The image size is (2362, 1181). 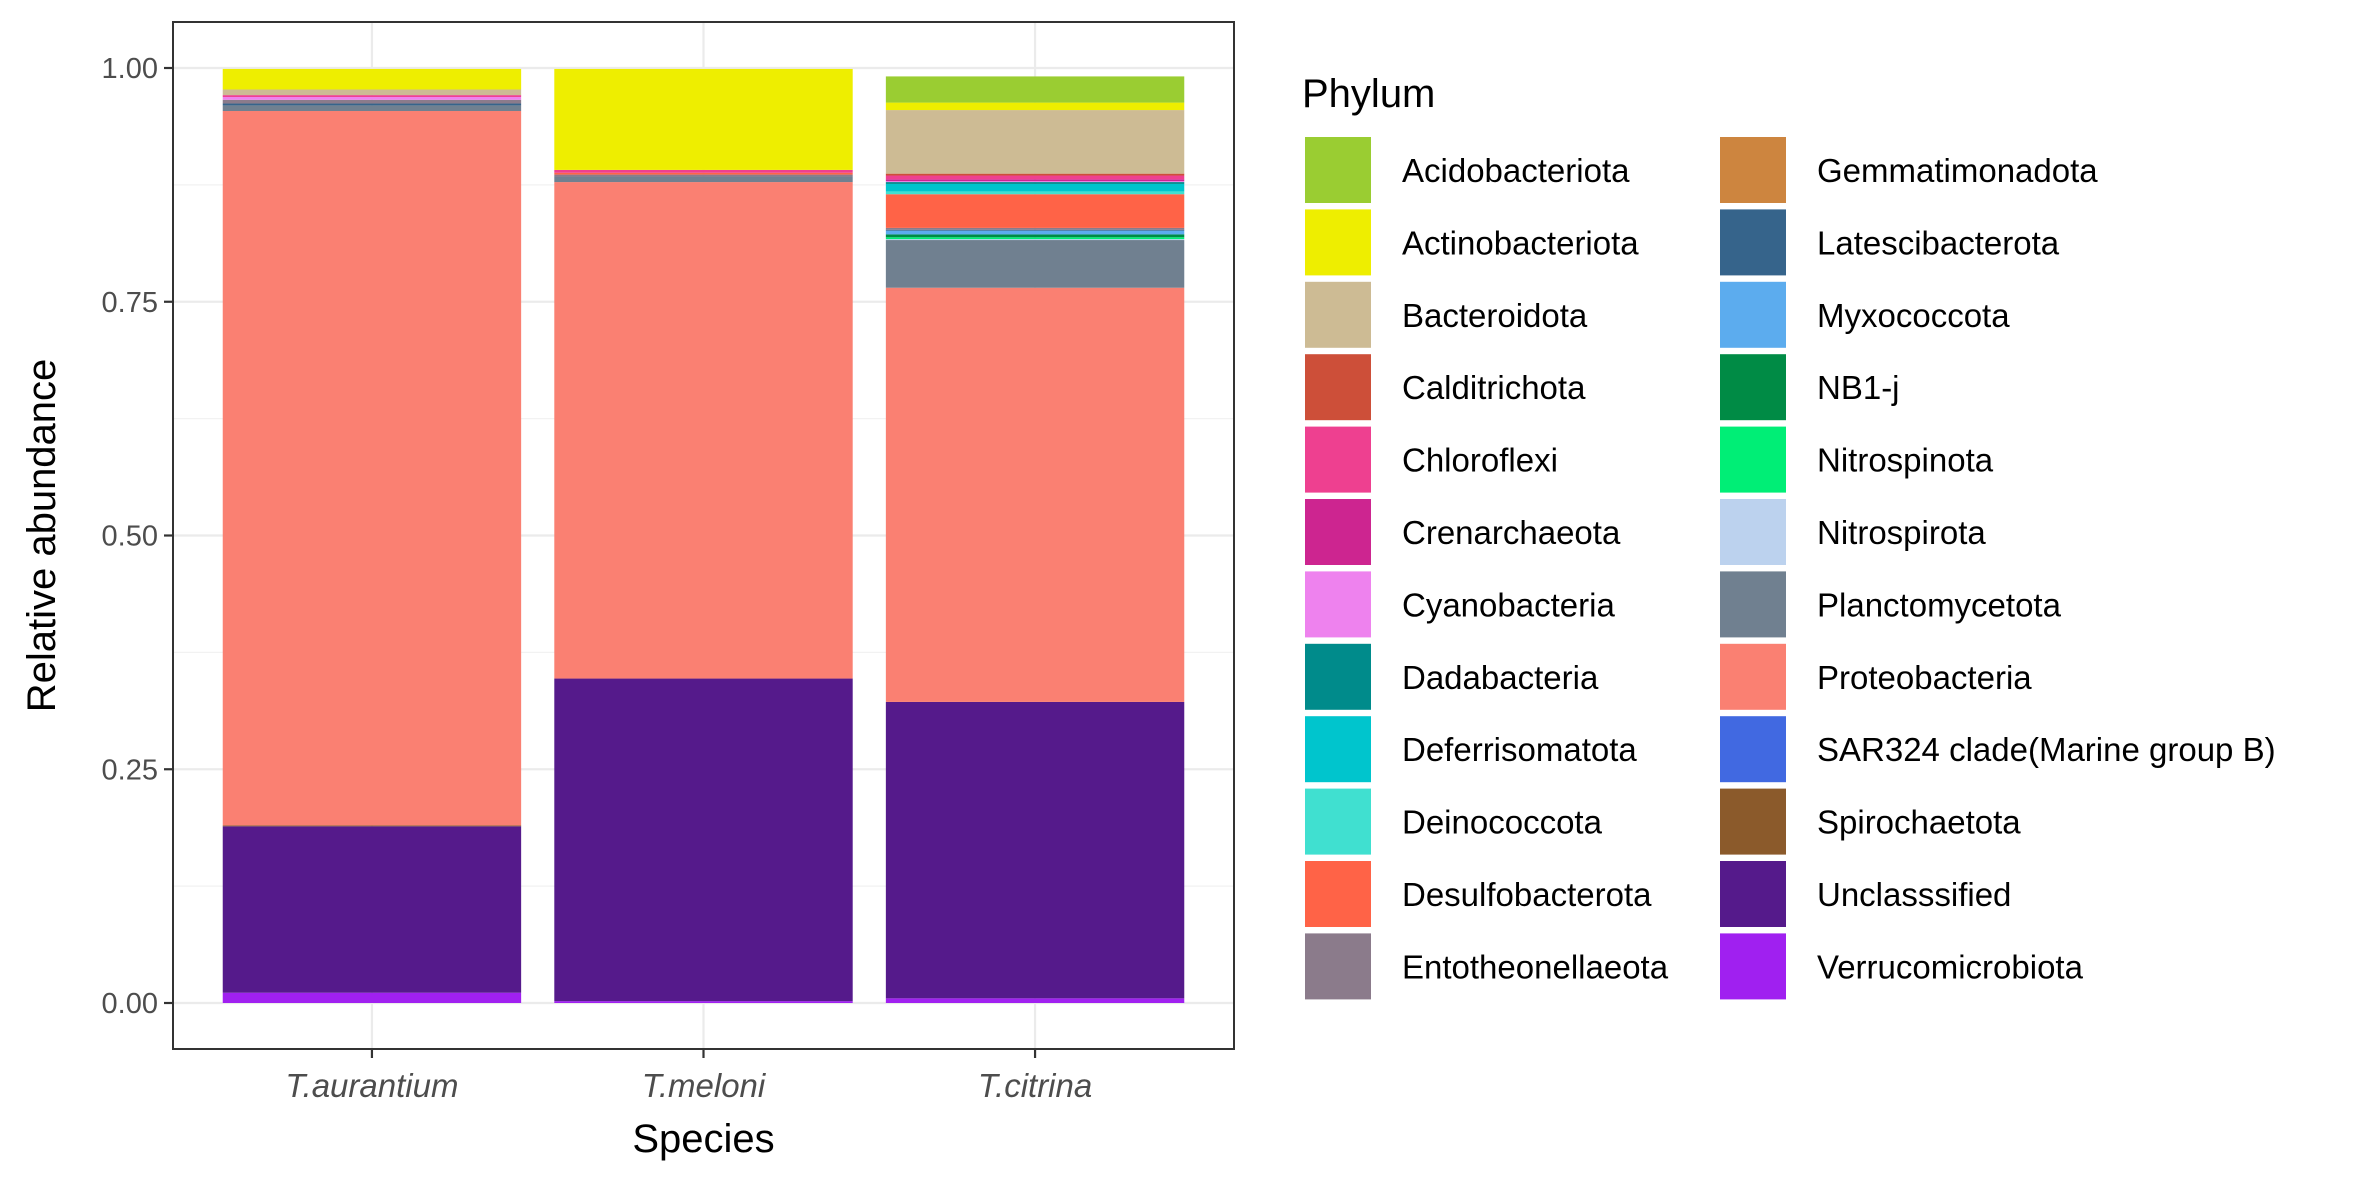 I want to click on legend-item-crenarchaeota: Crenarchaeota, so click(x=1463, y=532).